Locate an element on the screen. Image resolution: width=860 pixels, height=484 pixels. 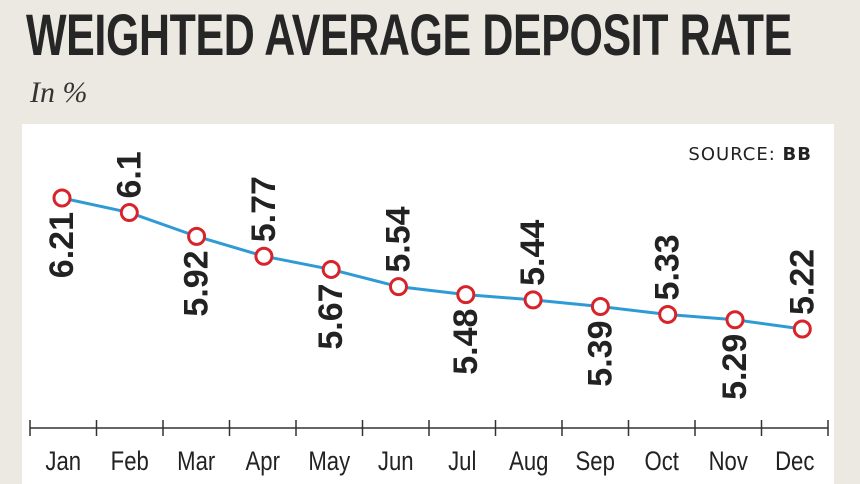
data-label: 5.54 is located at coordinates (399, 239).